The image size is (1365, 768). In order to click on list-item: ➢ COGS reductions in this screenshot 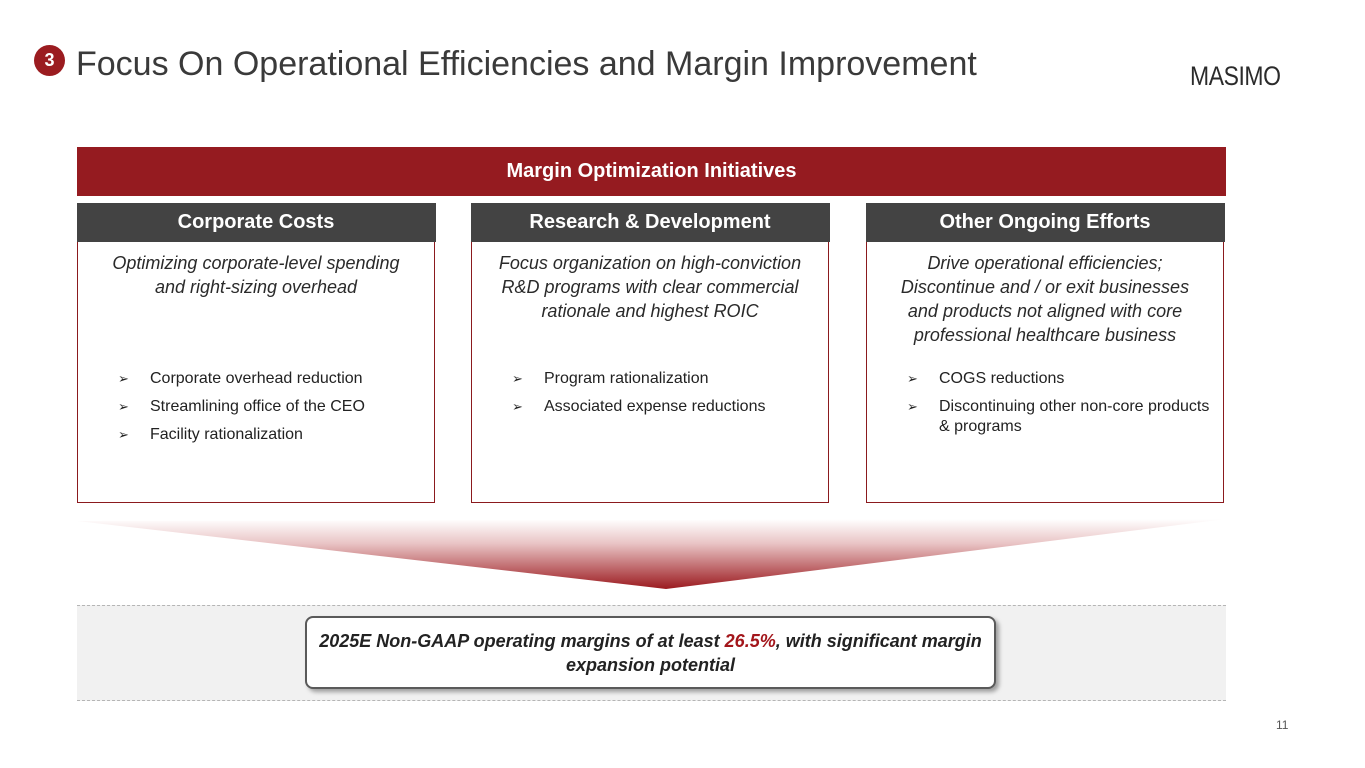, I will do `click(1065, 379)`.